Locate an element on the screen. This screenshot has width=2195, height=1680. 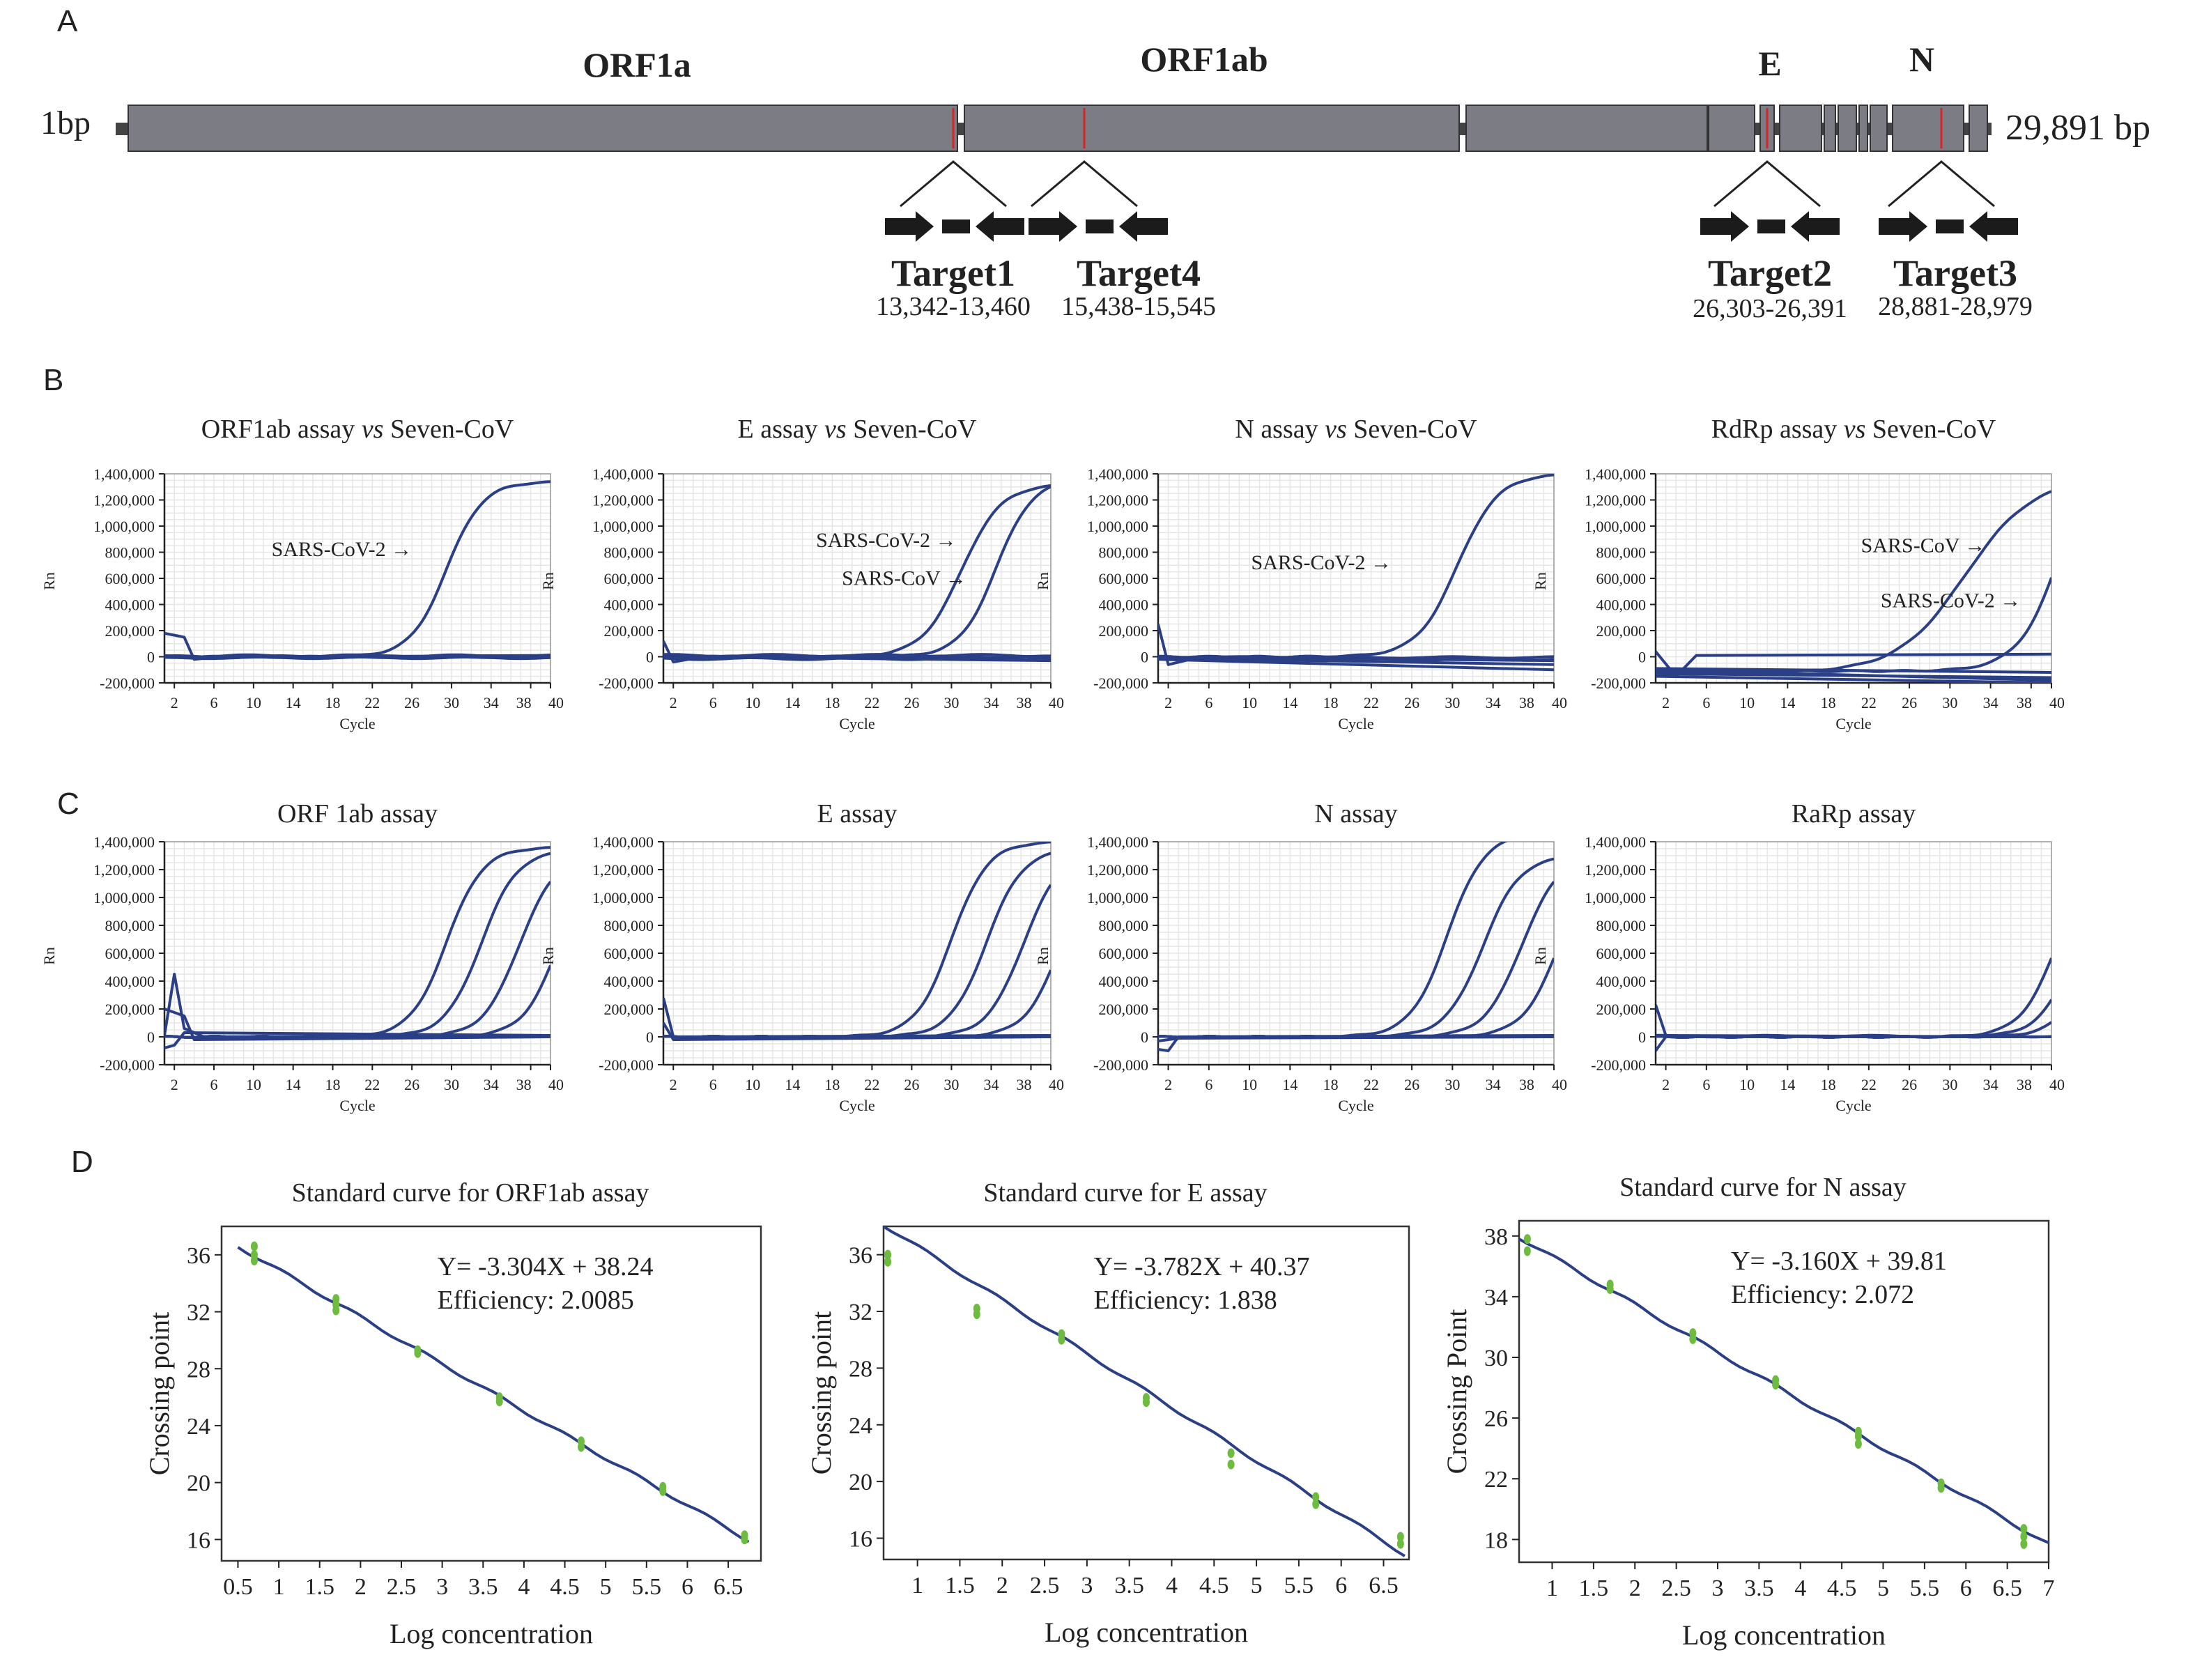
gene-blocks is located at coordinates (1058, 128).